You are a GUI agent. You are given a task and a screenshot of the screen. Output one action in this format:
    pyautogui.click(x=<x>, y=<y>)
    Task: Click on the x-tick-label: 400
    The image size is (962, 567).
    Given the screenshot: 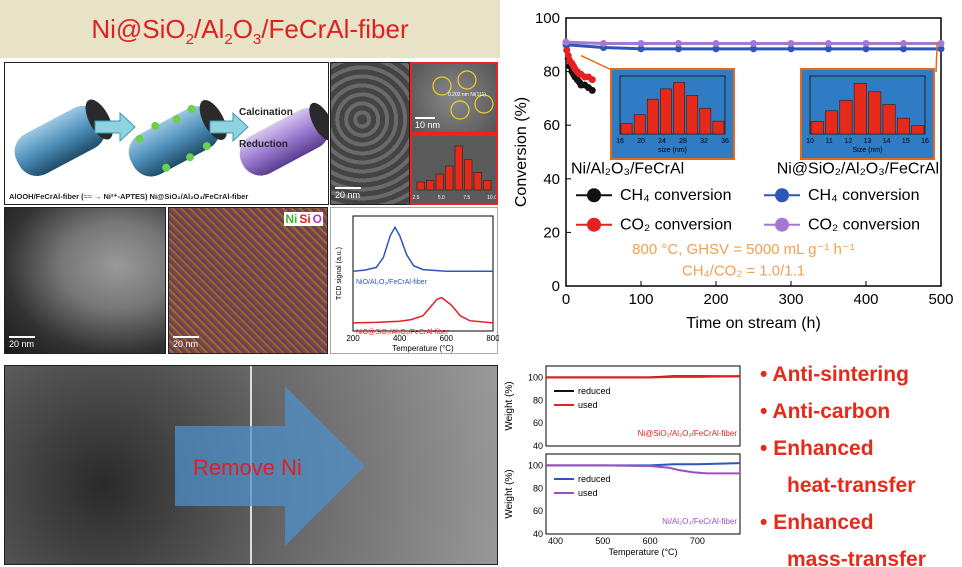 What is the action you would take?
    pyautogui.click(x=555, y=541)
    